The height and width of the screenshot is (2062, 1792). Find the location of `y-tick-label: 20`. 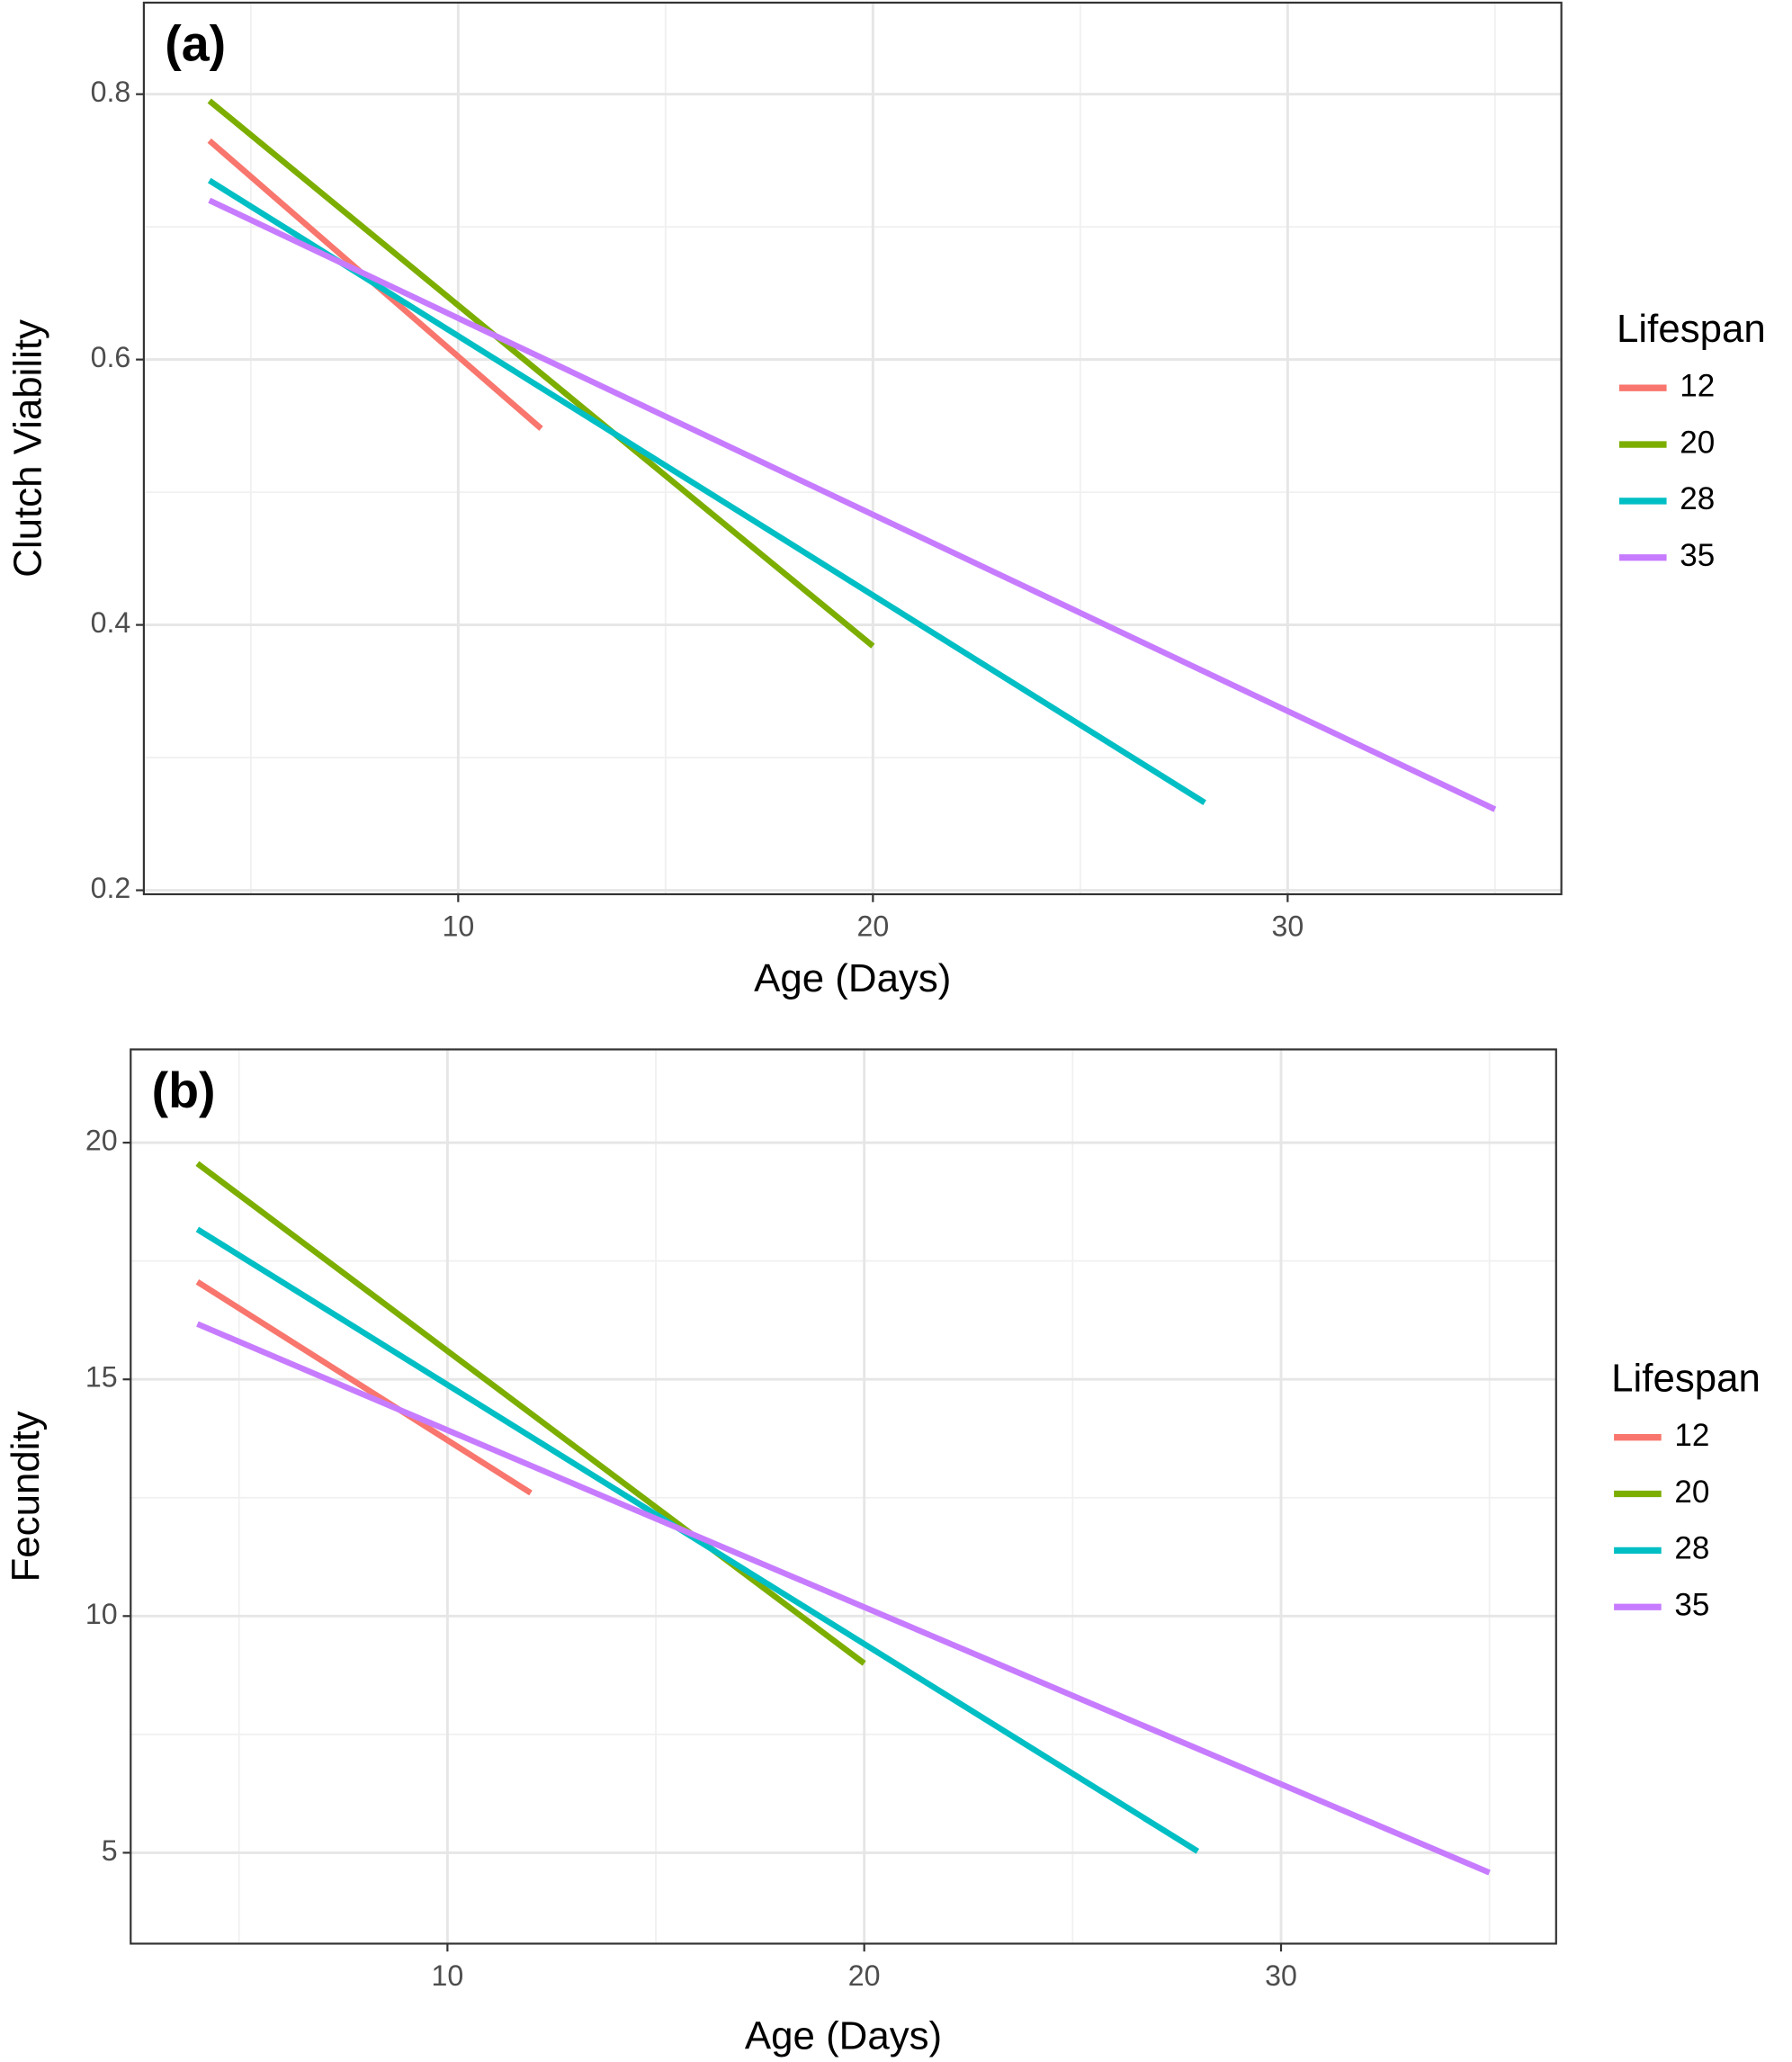

y-tick-label: 20 is located at coordinates (101, 1141).